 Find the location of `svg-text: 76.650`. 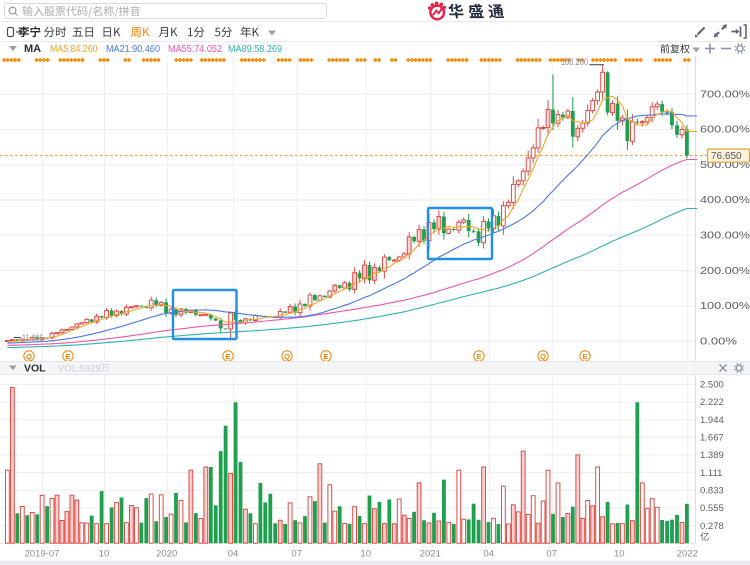

svg-text: 76.650 is located at coordinates (726, 156).